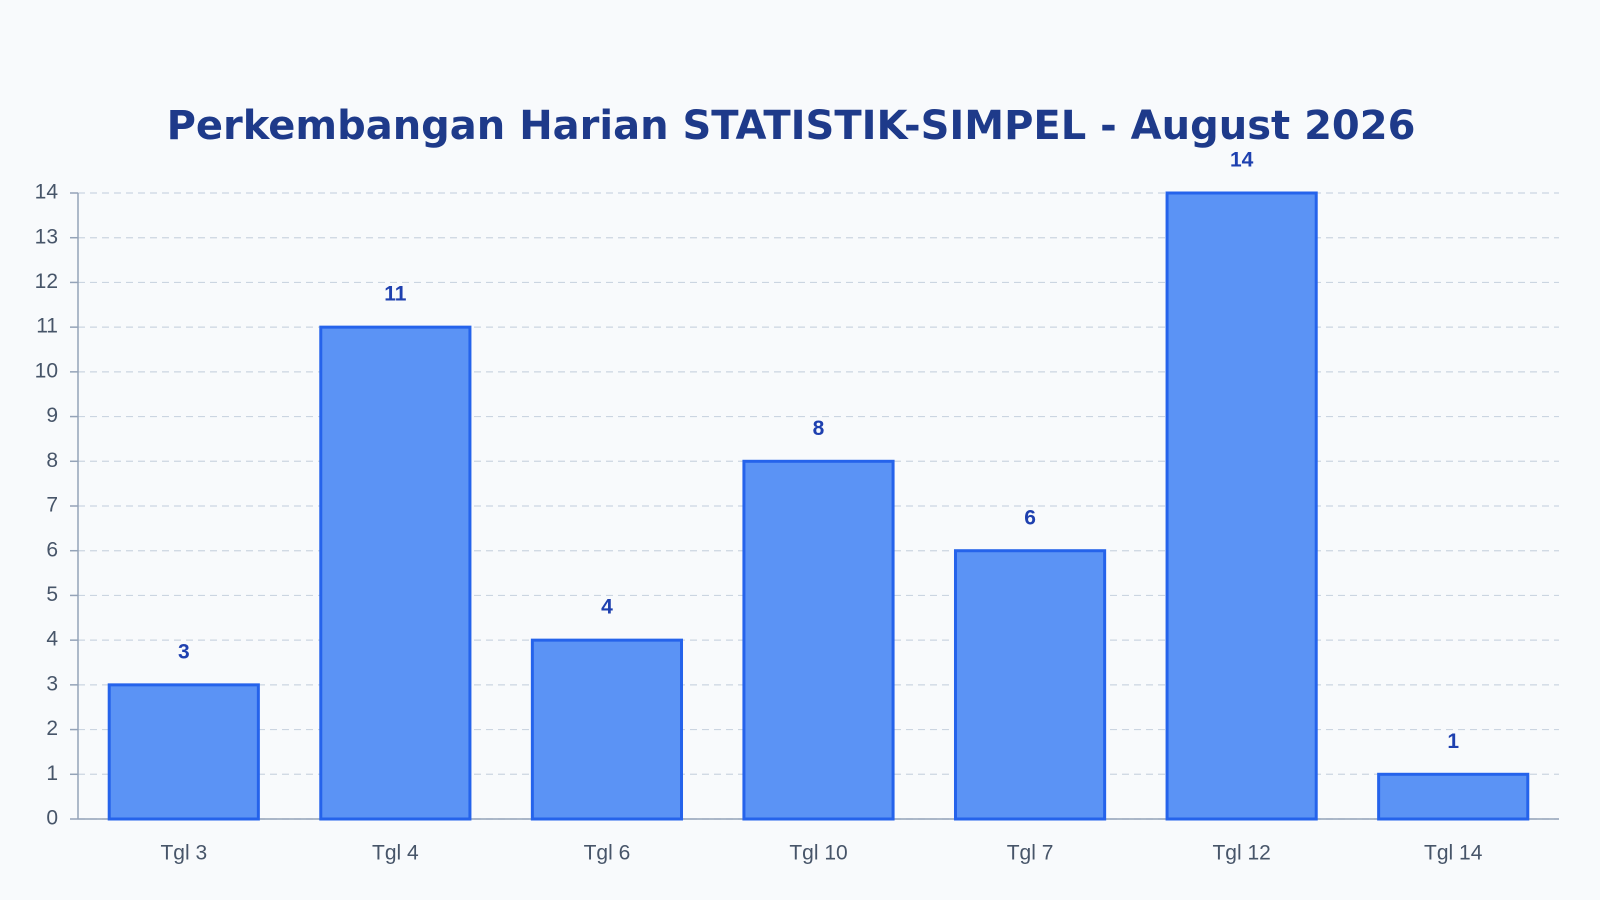 This screenshot has width=1600, height=900. I want to click on y-tick-label: 7, so click(52, 505).